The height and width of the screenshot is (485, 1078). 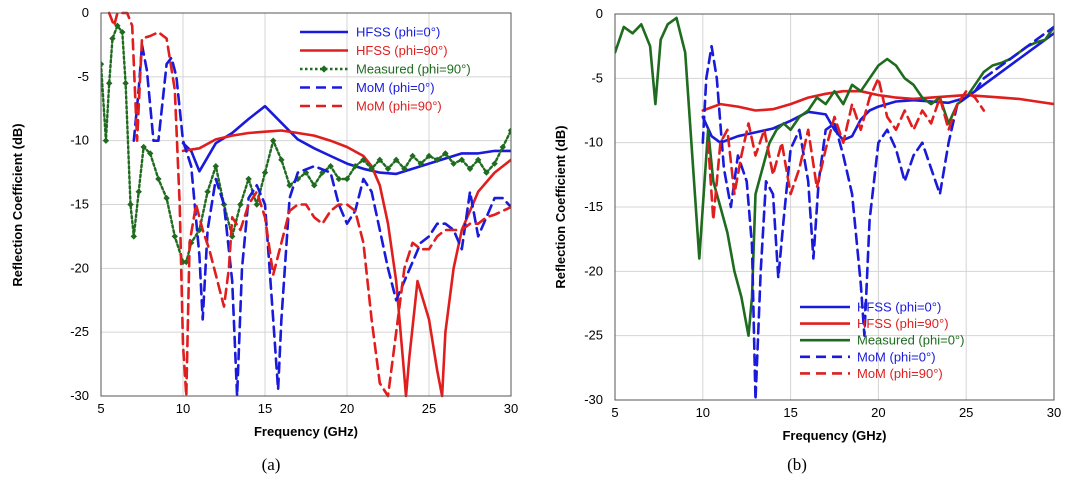 What do you see at coordinates (910, 340) in the screenshot?
I see `legend-entry-3: Measured (phi=0°)` at bounding box center [910, 340].